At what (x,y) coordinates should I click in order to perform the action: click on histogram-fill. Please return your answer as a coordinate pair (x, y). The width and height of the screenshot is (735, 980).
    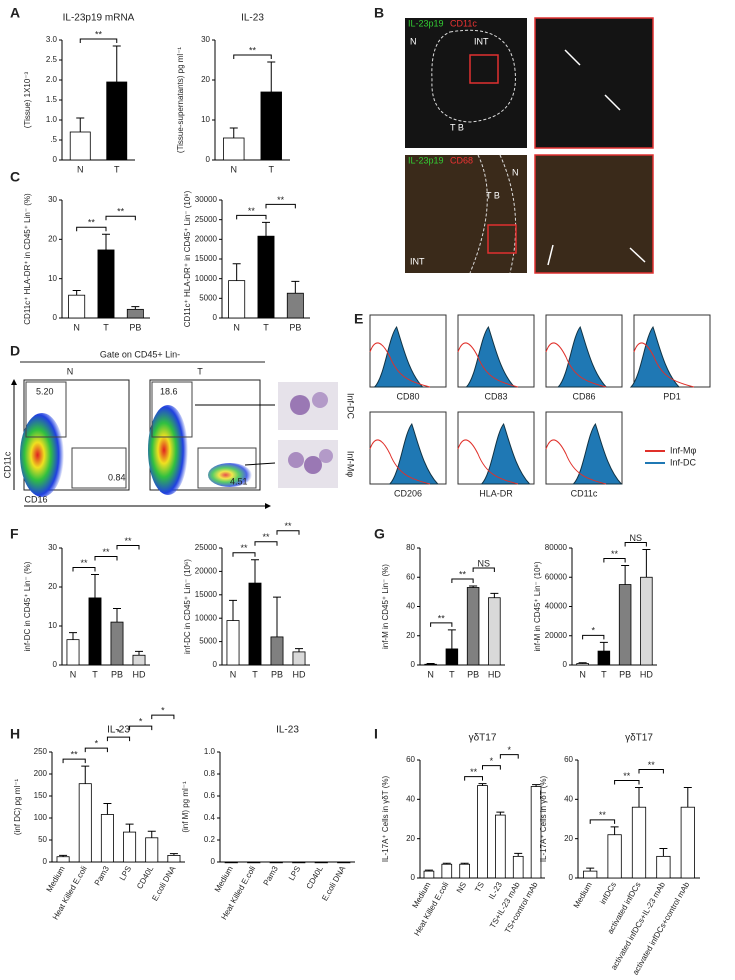
    Looking at the image, I should click on (597, 453).